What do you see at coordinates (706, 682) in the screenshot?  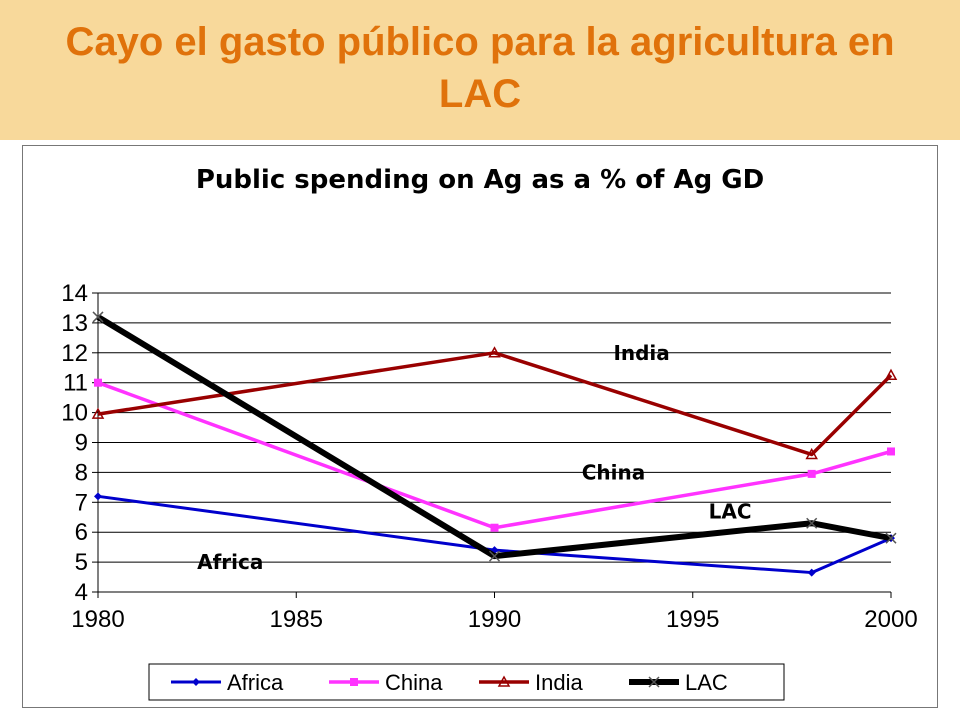 I see `legend-label-lac: LAC` at bounding box center [706, 682].